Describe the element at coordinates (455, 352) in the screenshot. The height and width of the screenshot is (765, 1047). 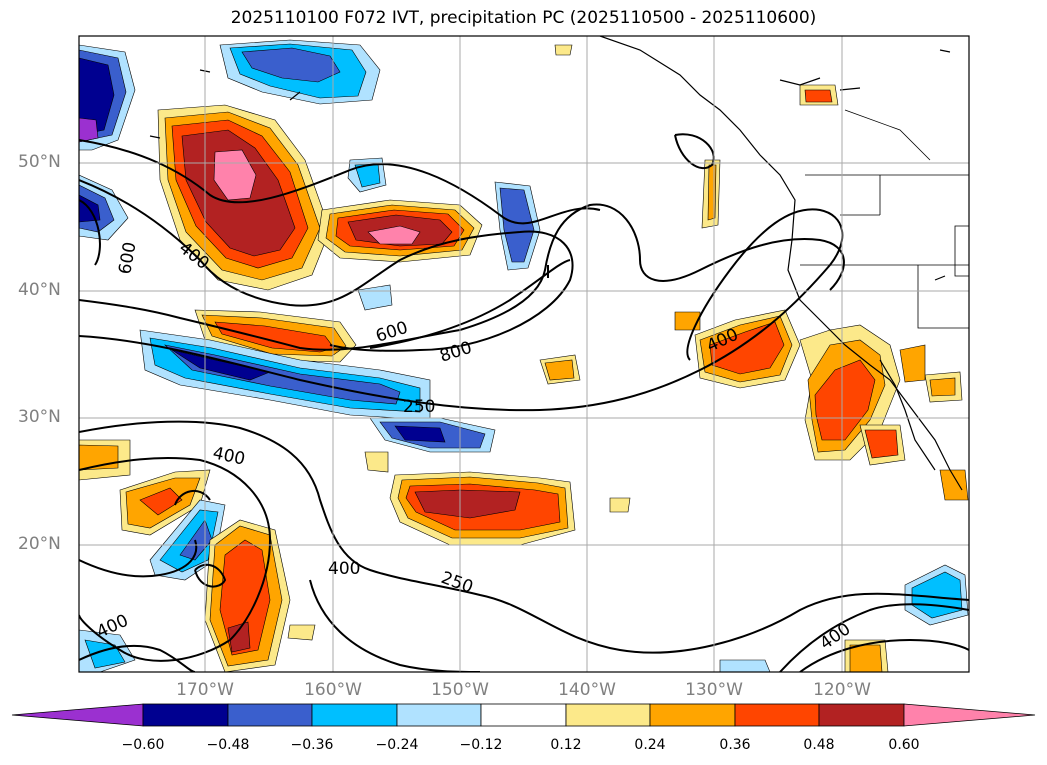
I see `contour-label: 800` at that location.